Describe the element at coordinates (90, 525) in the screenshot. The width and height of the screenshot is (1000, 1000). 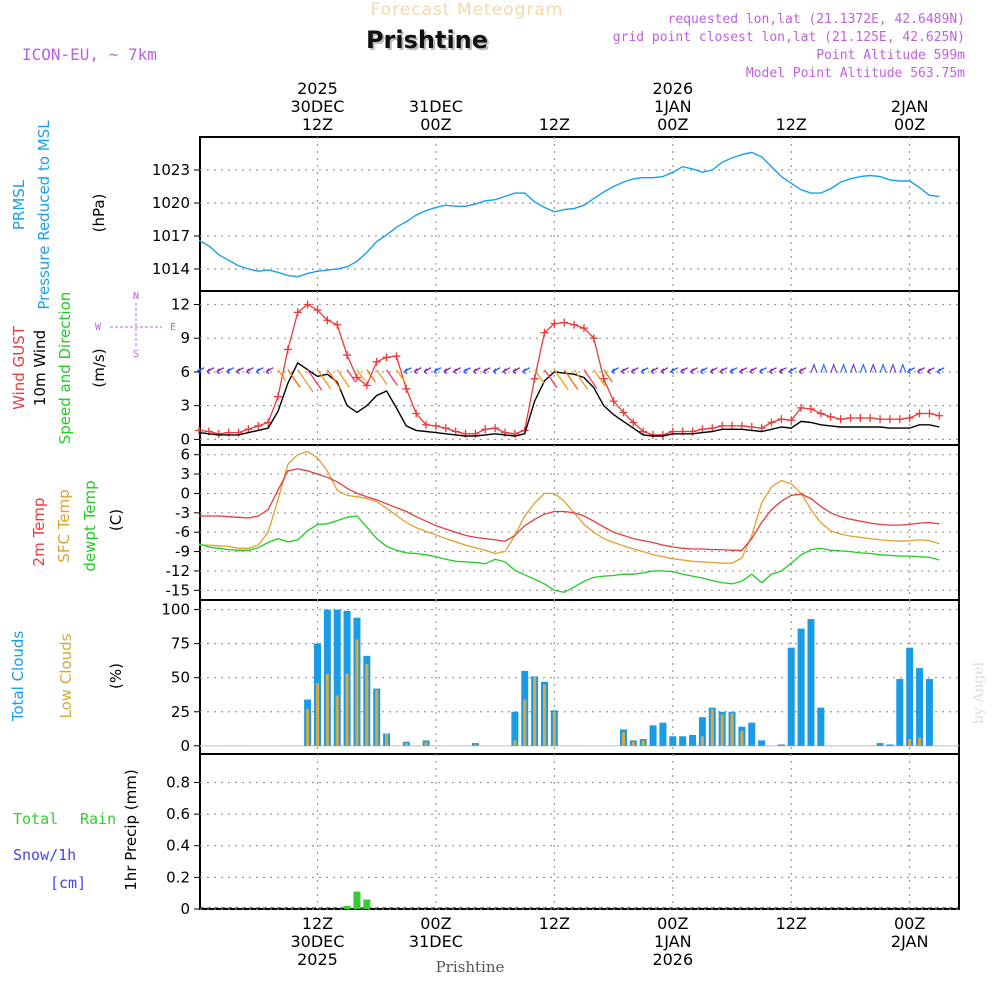
I see `temp-dewpt-label: dewpt Temp` at that location.